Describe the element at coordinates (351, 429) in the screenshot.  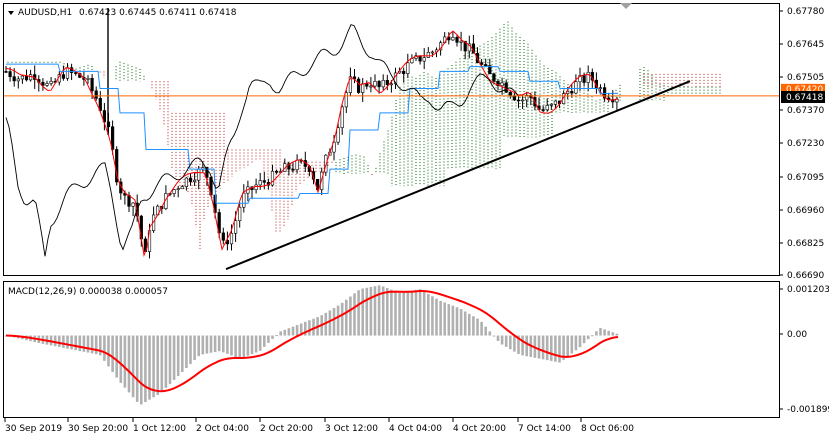
I see `time-tick-label: 3 Oct 12:00` at that location.